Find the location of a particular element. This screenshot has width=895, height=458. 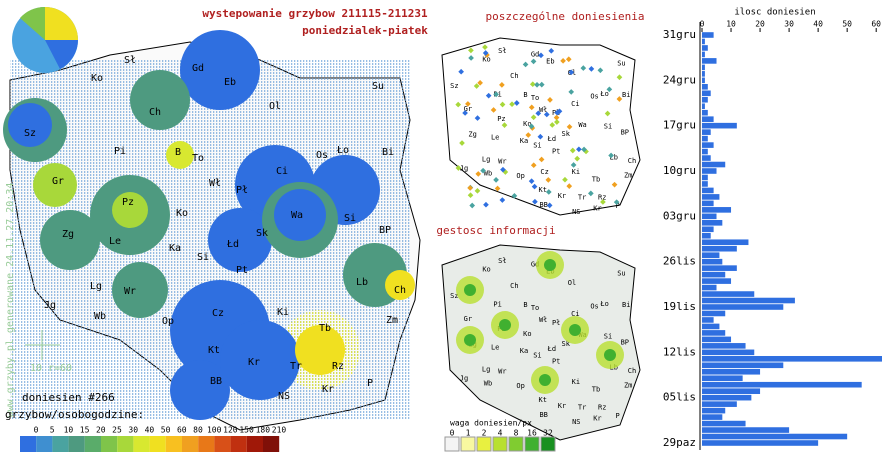

region-label: Wa is located at coordinates (297, 215).